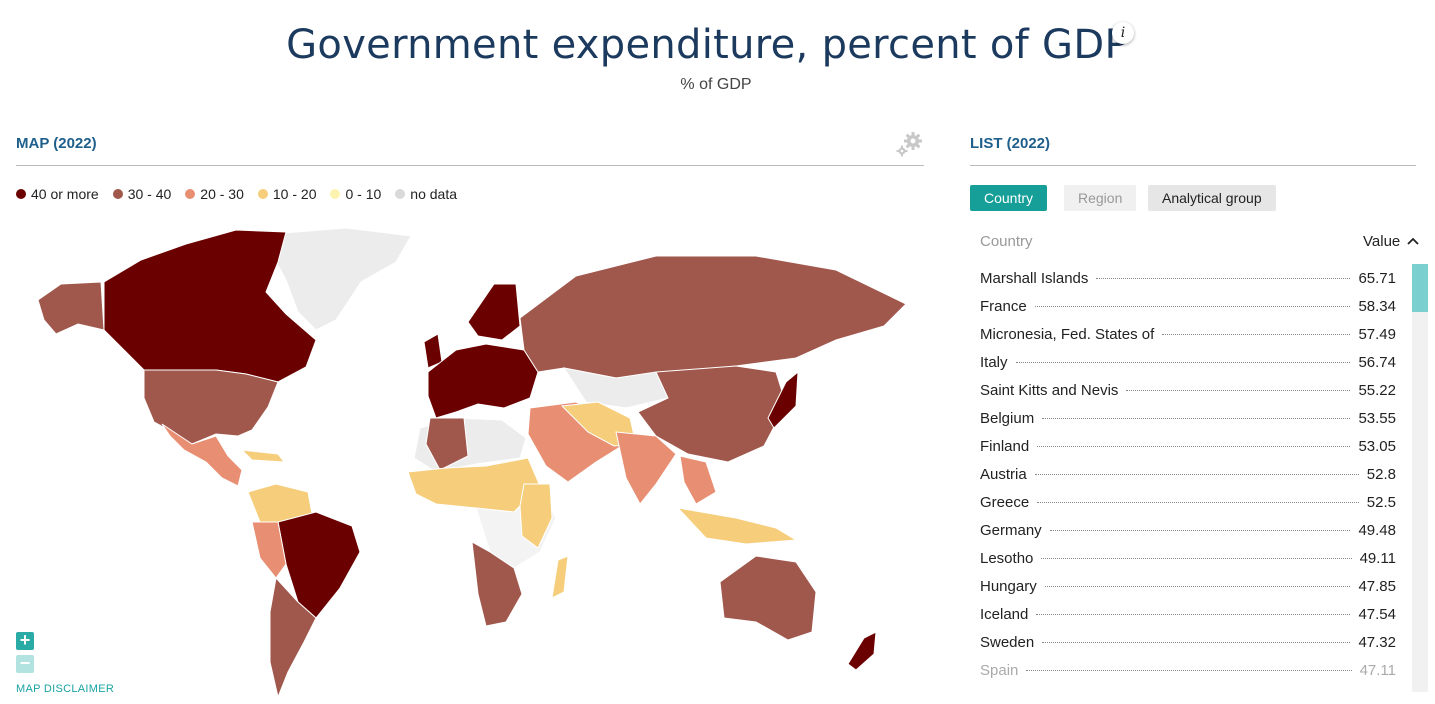  I want to click on list-row-value: 65.71, so click(1377, 278).